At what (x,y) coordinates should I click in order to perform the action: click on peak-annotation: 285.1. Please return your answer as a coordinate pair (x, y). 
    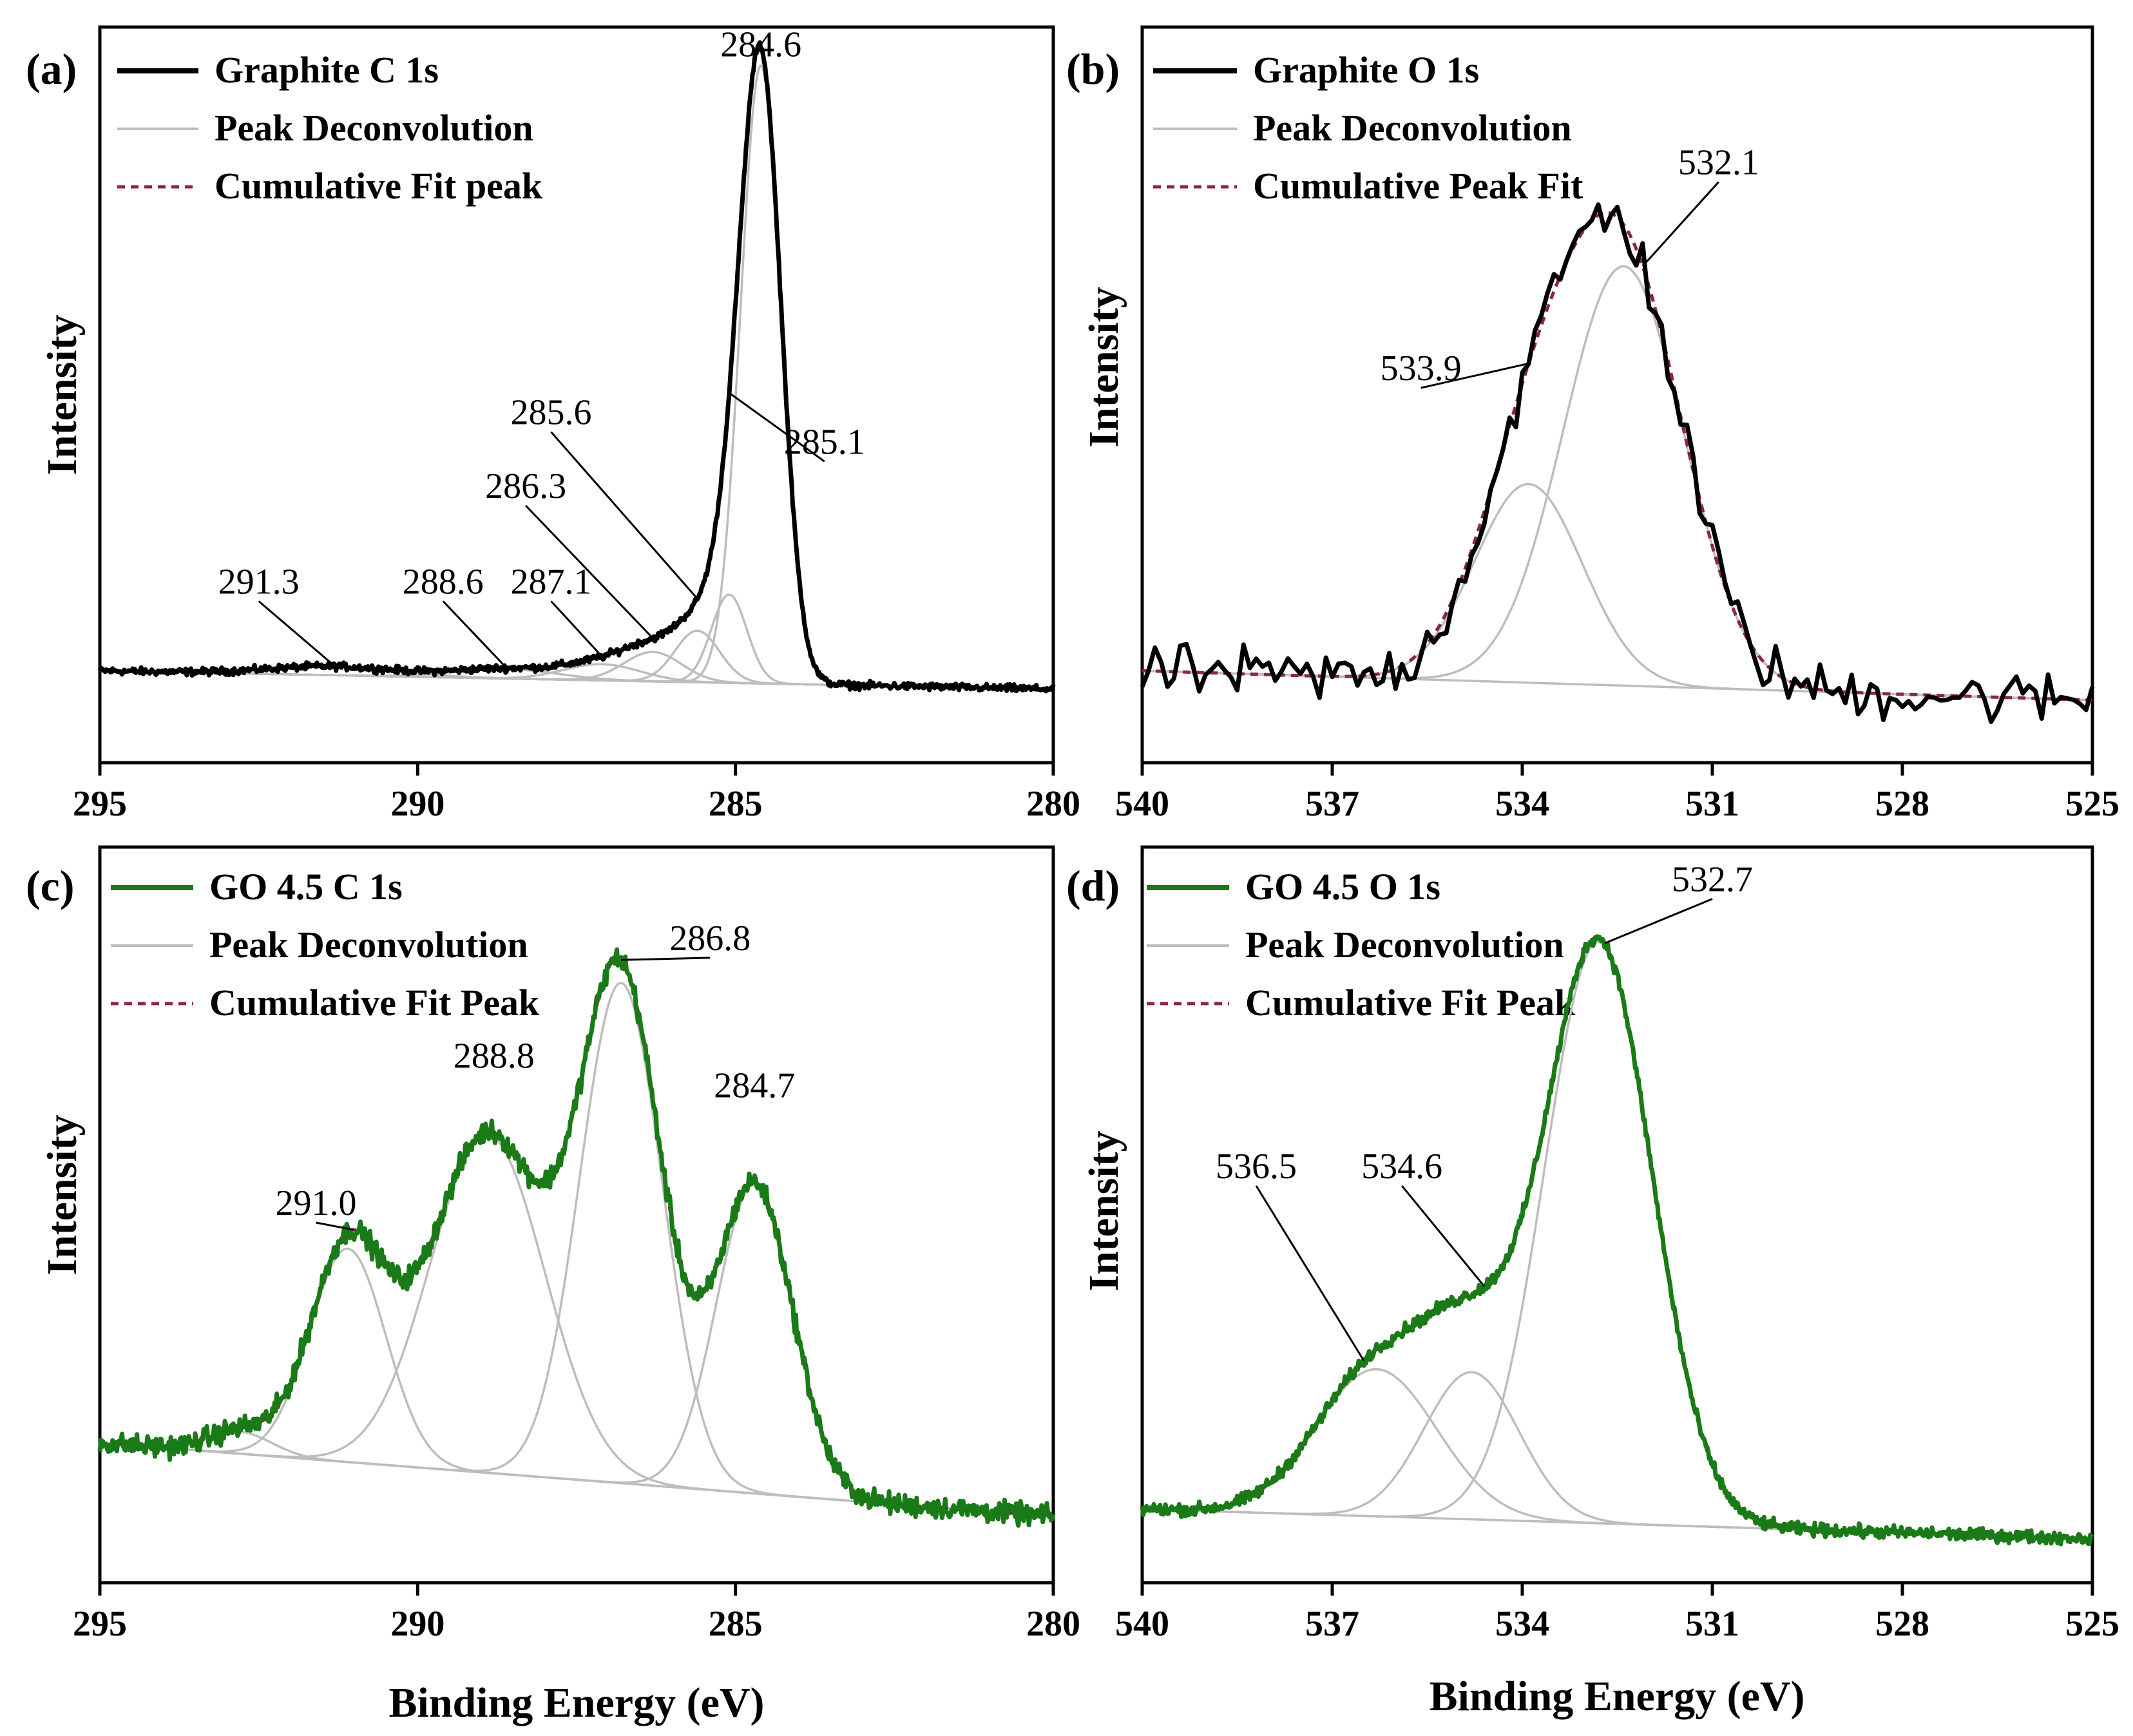
    Looking at the image, I should click on (824, 442).